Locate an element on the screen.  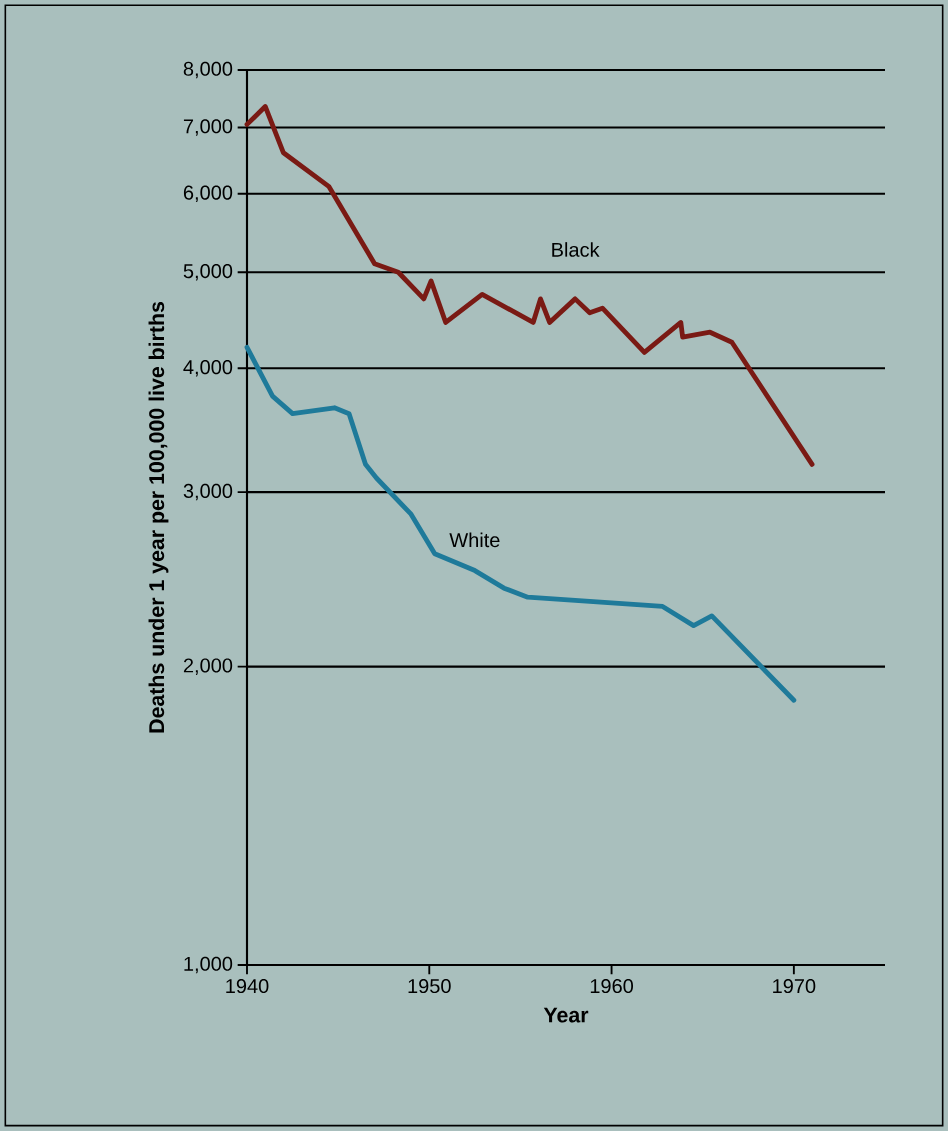
text: Black is located at coordinates (576, 249).